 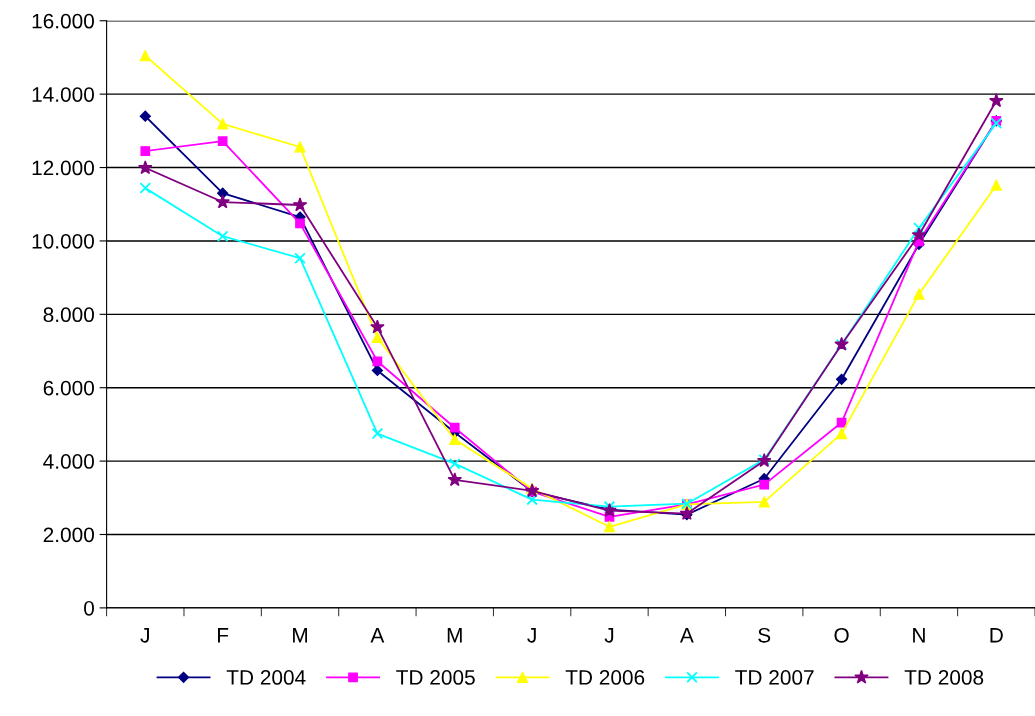 I want to click on x-tick-label: N, so click(x=919, y=635).